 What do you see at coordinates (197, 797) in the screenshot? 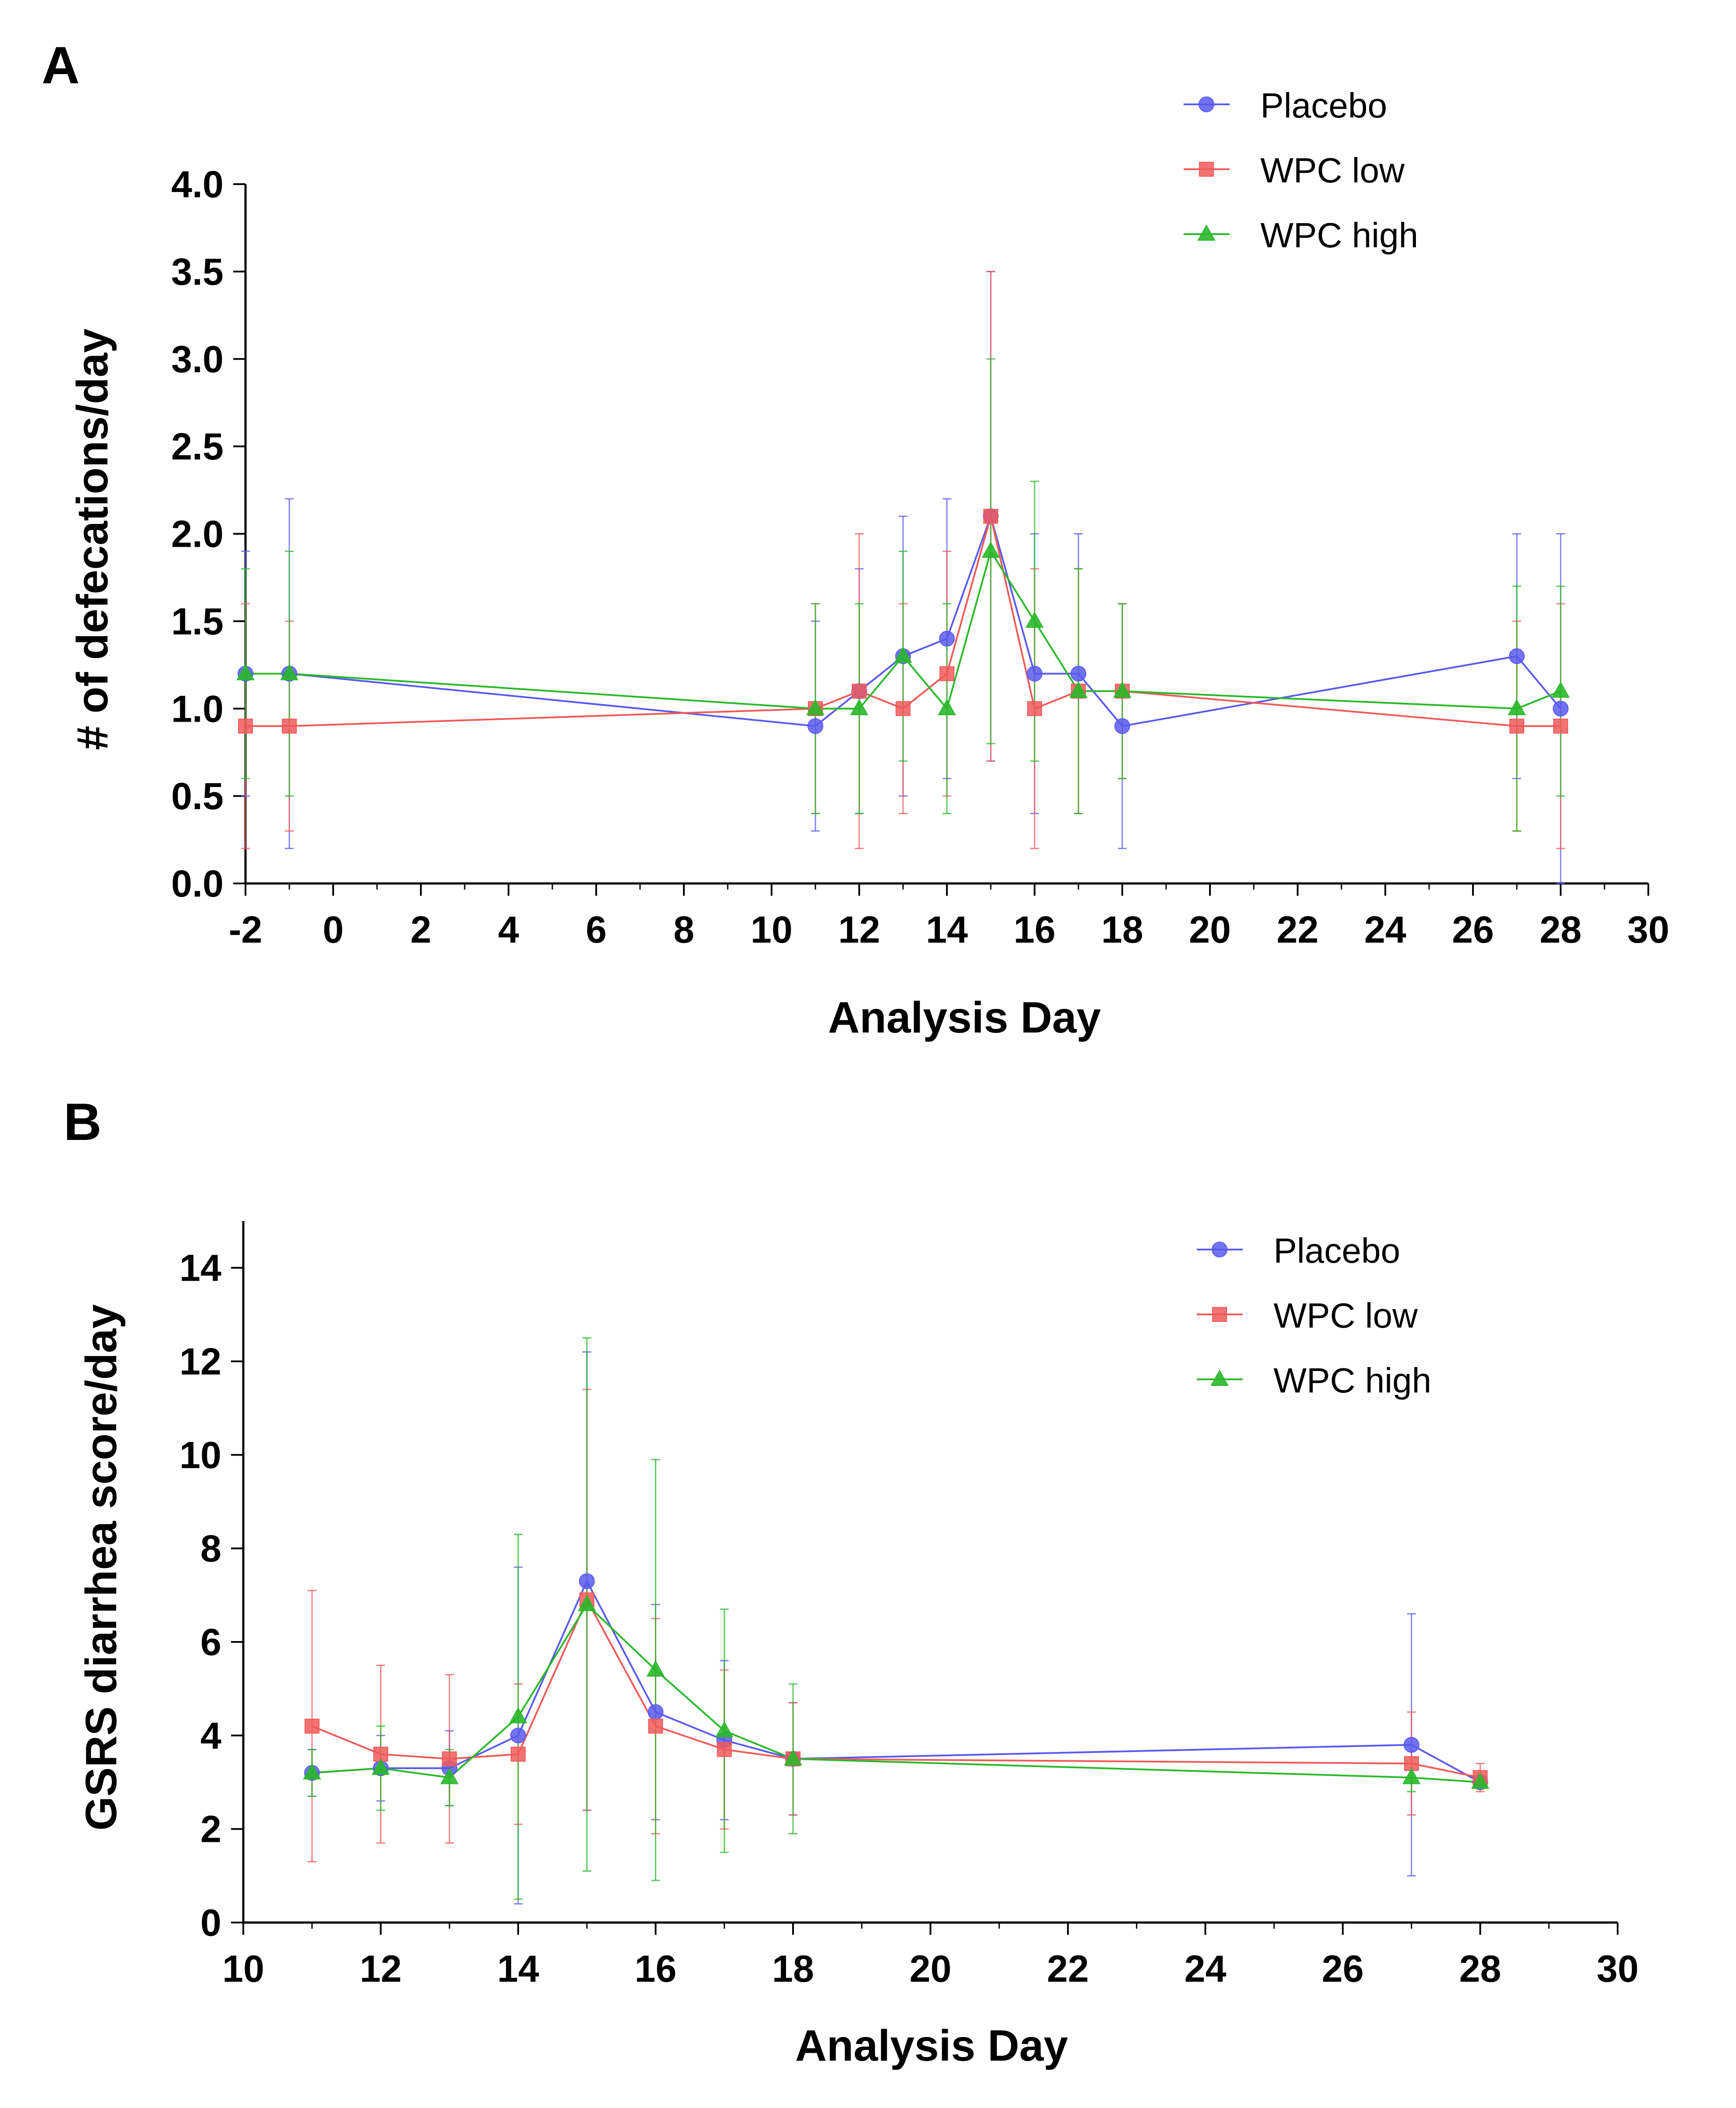
I see `panel-a-y-tick-label: 0.5` at bounding box center [197, 797].